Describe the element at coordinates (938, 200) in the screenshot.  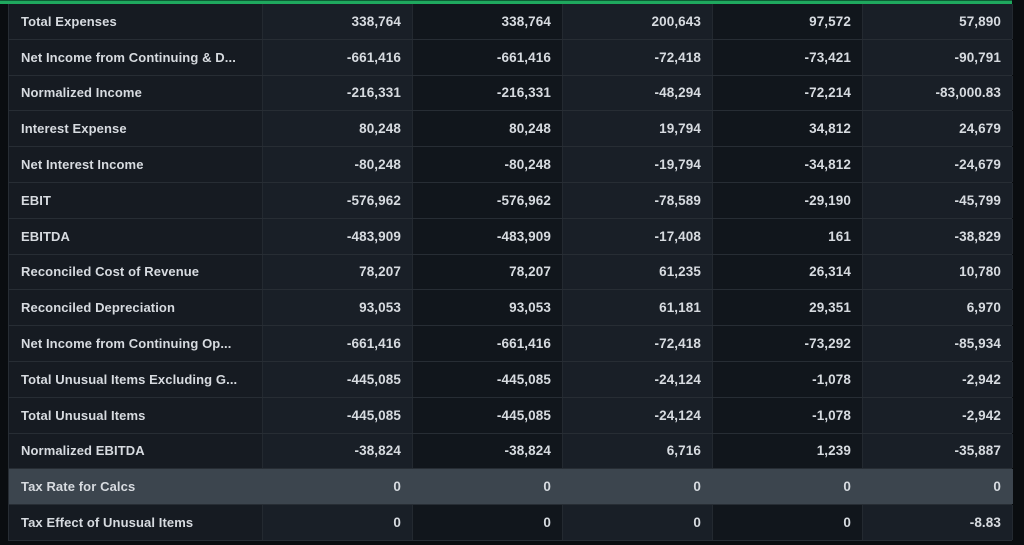
I see `cell-value-col5: -45,799` at that location.